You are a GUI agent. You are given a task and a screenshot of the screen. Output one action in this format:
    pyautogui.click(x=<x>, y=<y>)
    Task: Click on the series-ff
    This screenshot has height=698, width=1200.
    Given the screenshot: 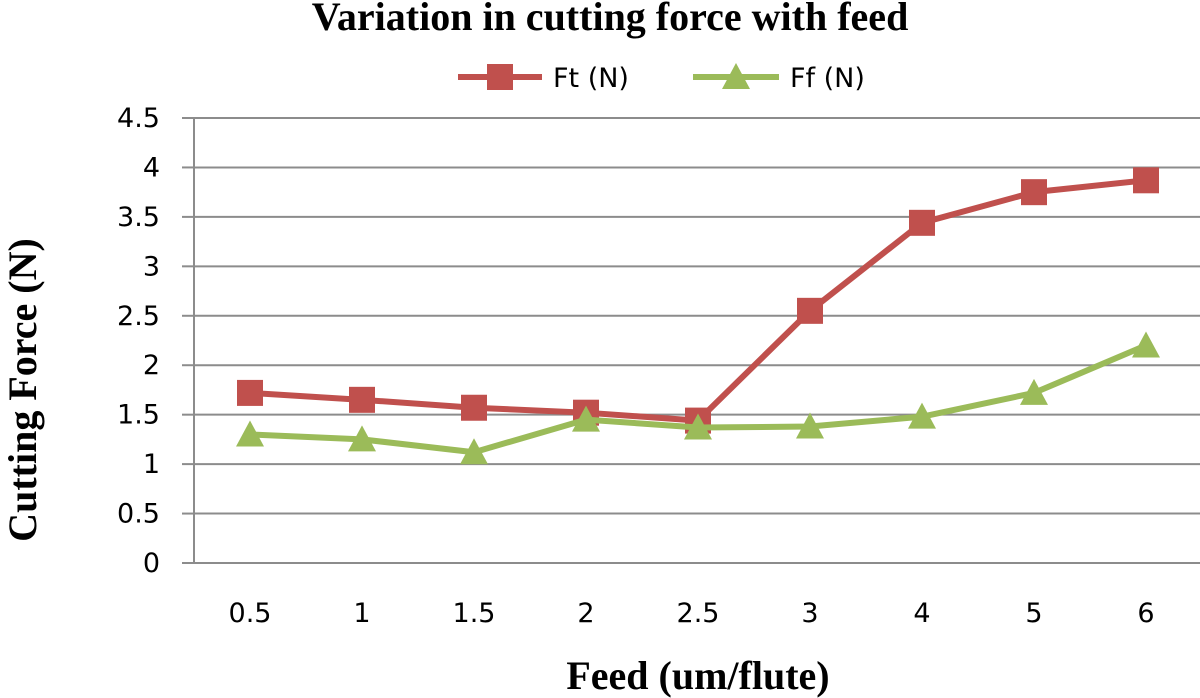 What is the action you would take?
    pyautogui.click(x=698, y=398)
    